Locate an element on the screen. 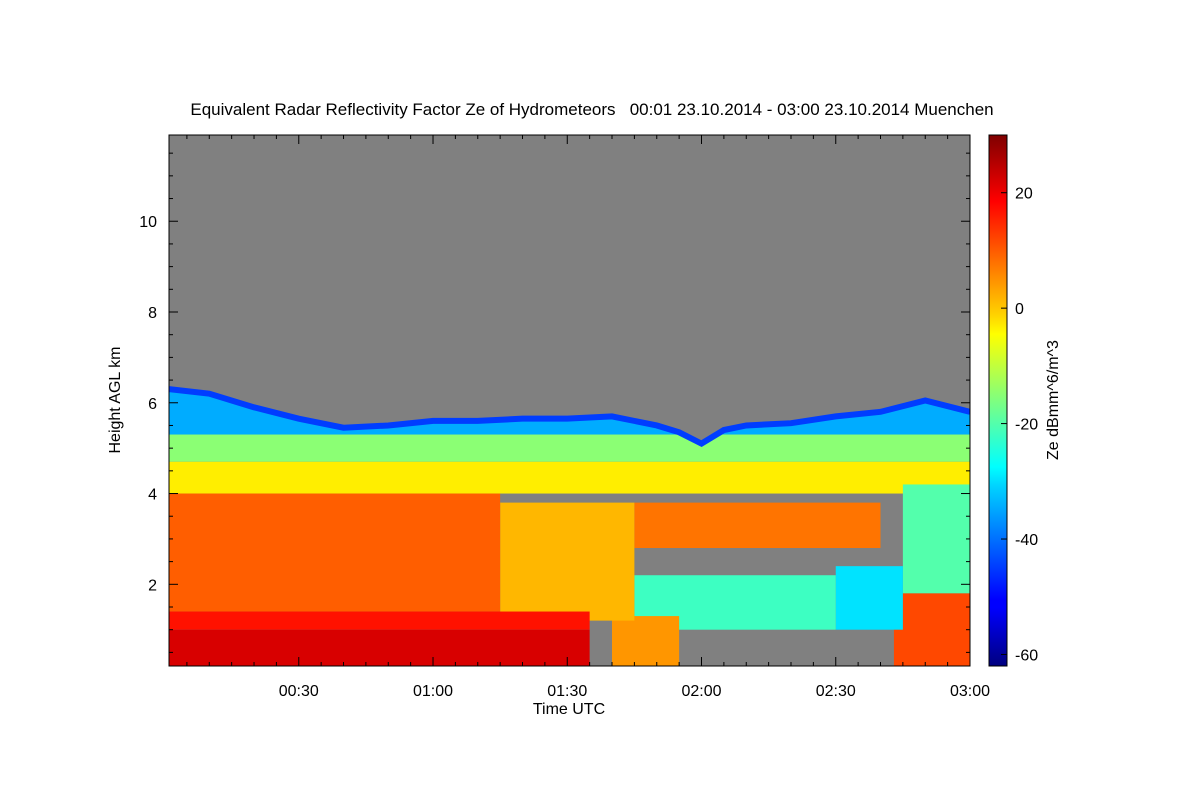  y-tick-label: 8 is located at coordinates (152, 313).